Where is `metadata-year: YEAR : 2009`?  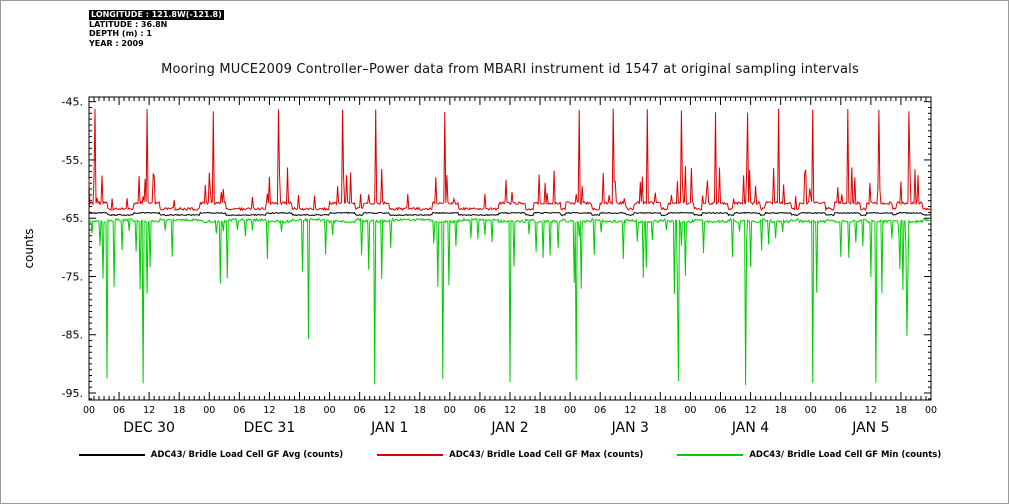
metadata-year: YEAR : 2009 is located at coordinates (116, 43).